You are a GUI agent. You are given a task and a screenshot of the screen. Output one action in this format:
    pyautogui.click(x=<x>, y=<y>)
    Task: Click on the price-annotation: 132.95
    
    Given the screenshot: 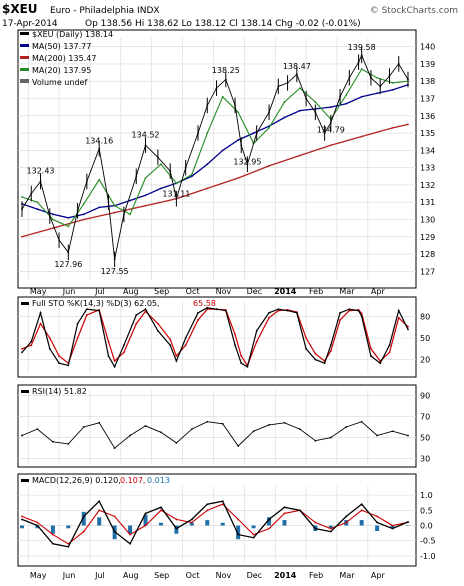 What is the action you would take?
    pyautogui.click(x=247, y=162)
    